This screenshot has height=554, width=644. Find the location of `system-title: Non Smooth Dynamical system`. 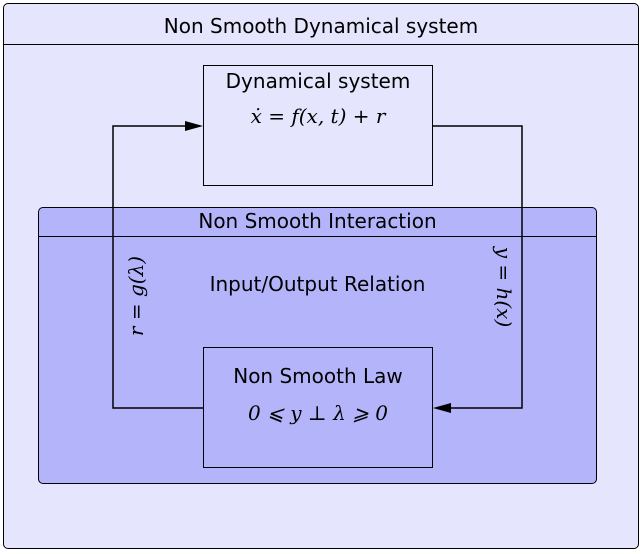

system-title: Non Smooth Dynamical system is located at coordinates (321, 26).